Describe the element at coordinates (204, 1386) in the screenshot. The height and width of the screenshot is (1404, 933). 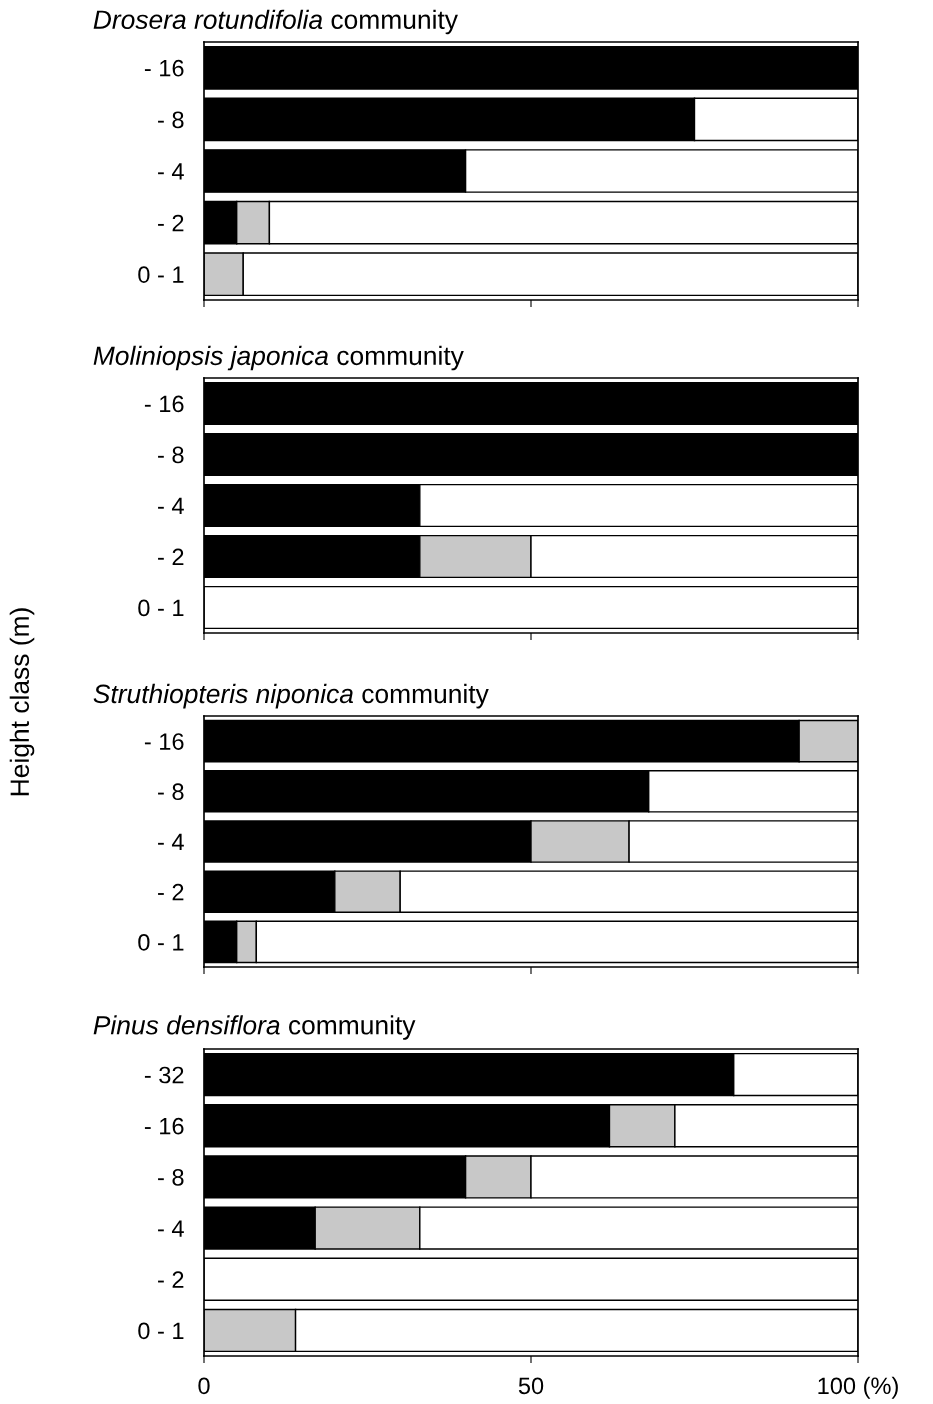
I see `x-tick-label: 0` at that location.